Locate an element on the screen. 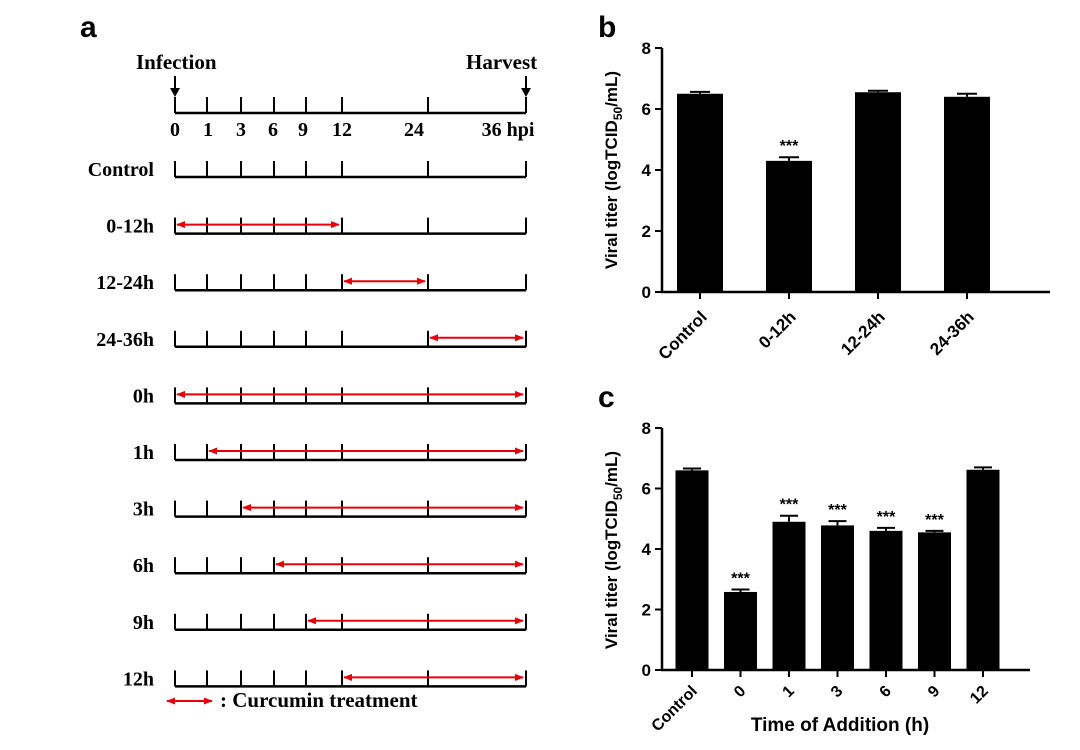  x-tick-label: 0-12h is located at coordinates (777, 329).